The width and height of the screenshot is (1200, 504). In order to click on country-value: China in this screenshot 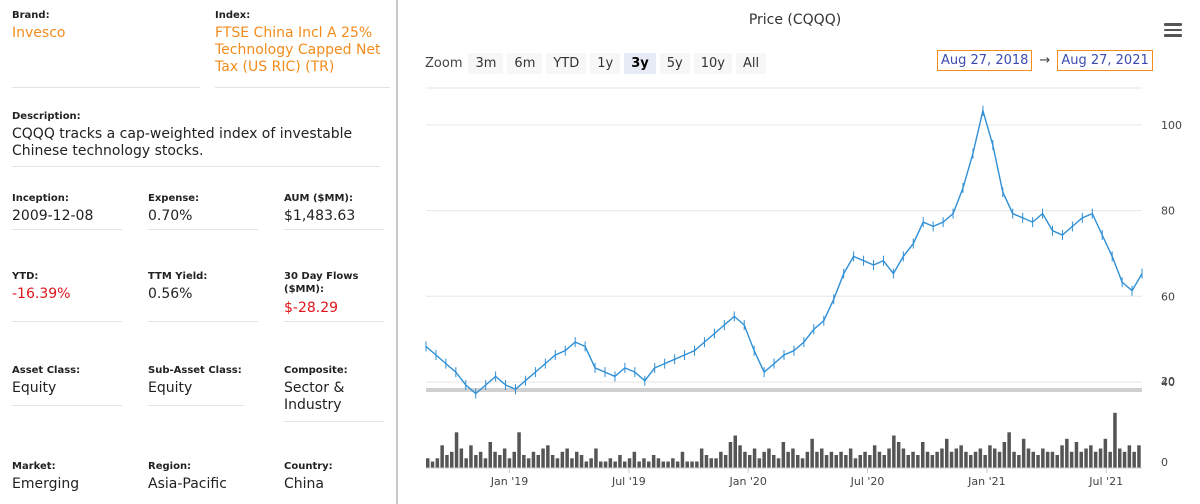, I will do `click(304, 484)`.